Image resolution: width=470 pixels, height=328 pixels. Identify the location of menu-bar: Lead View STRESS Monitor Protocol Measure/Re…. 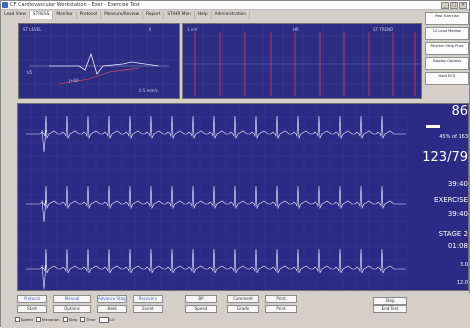
(206, 15).